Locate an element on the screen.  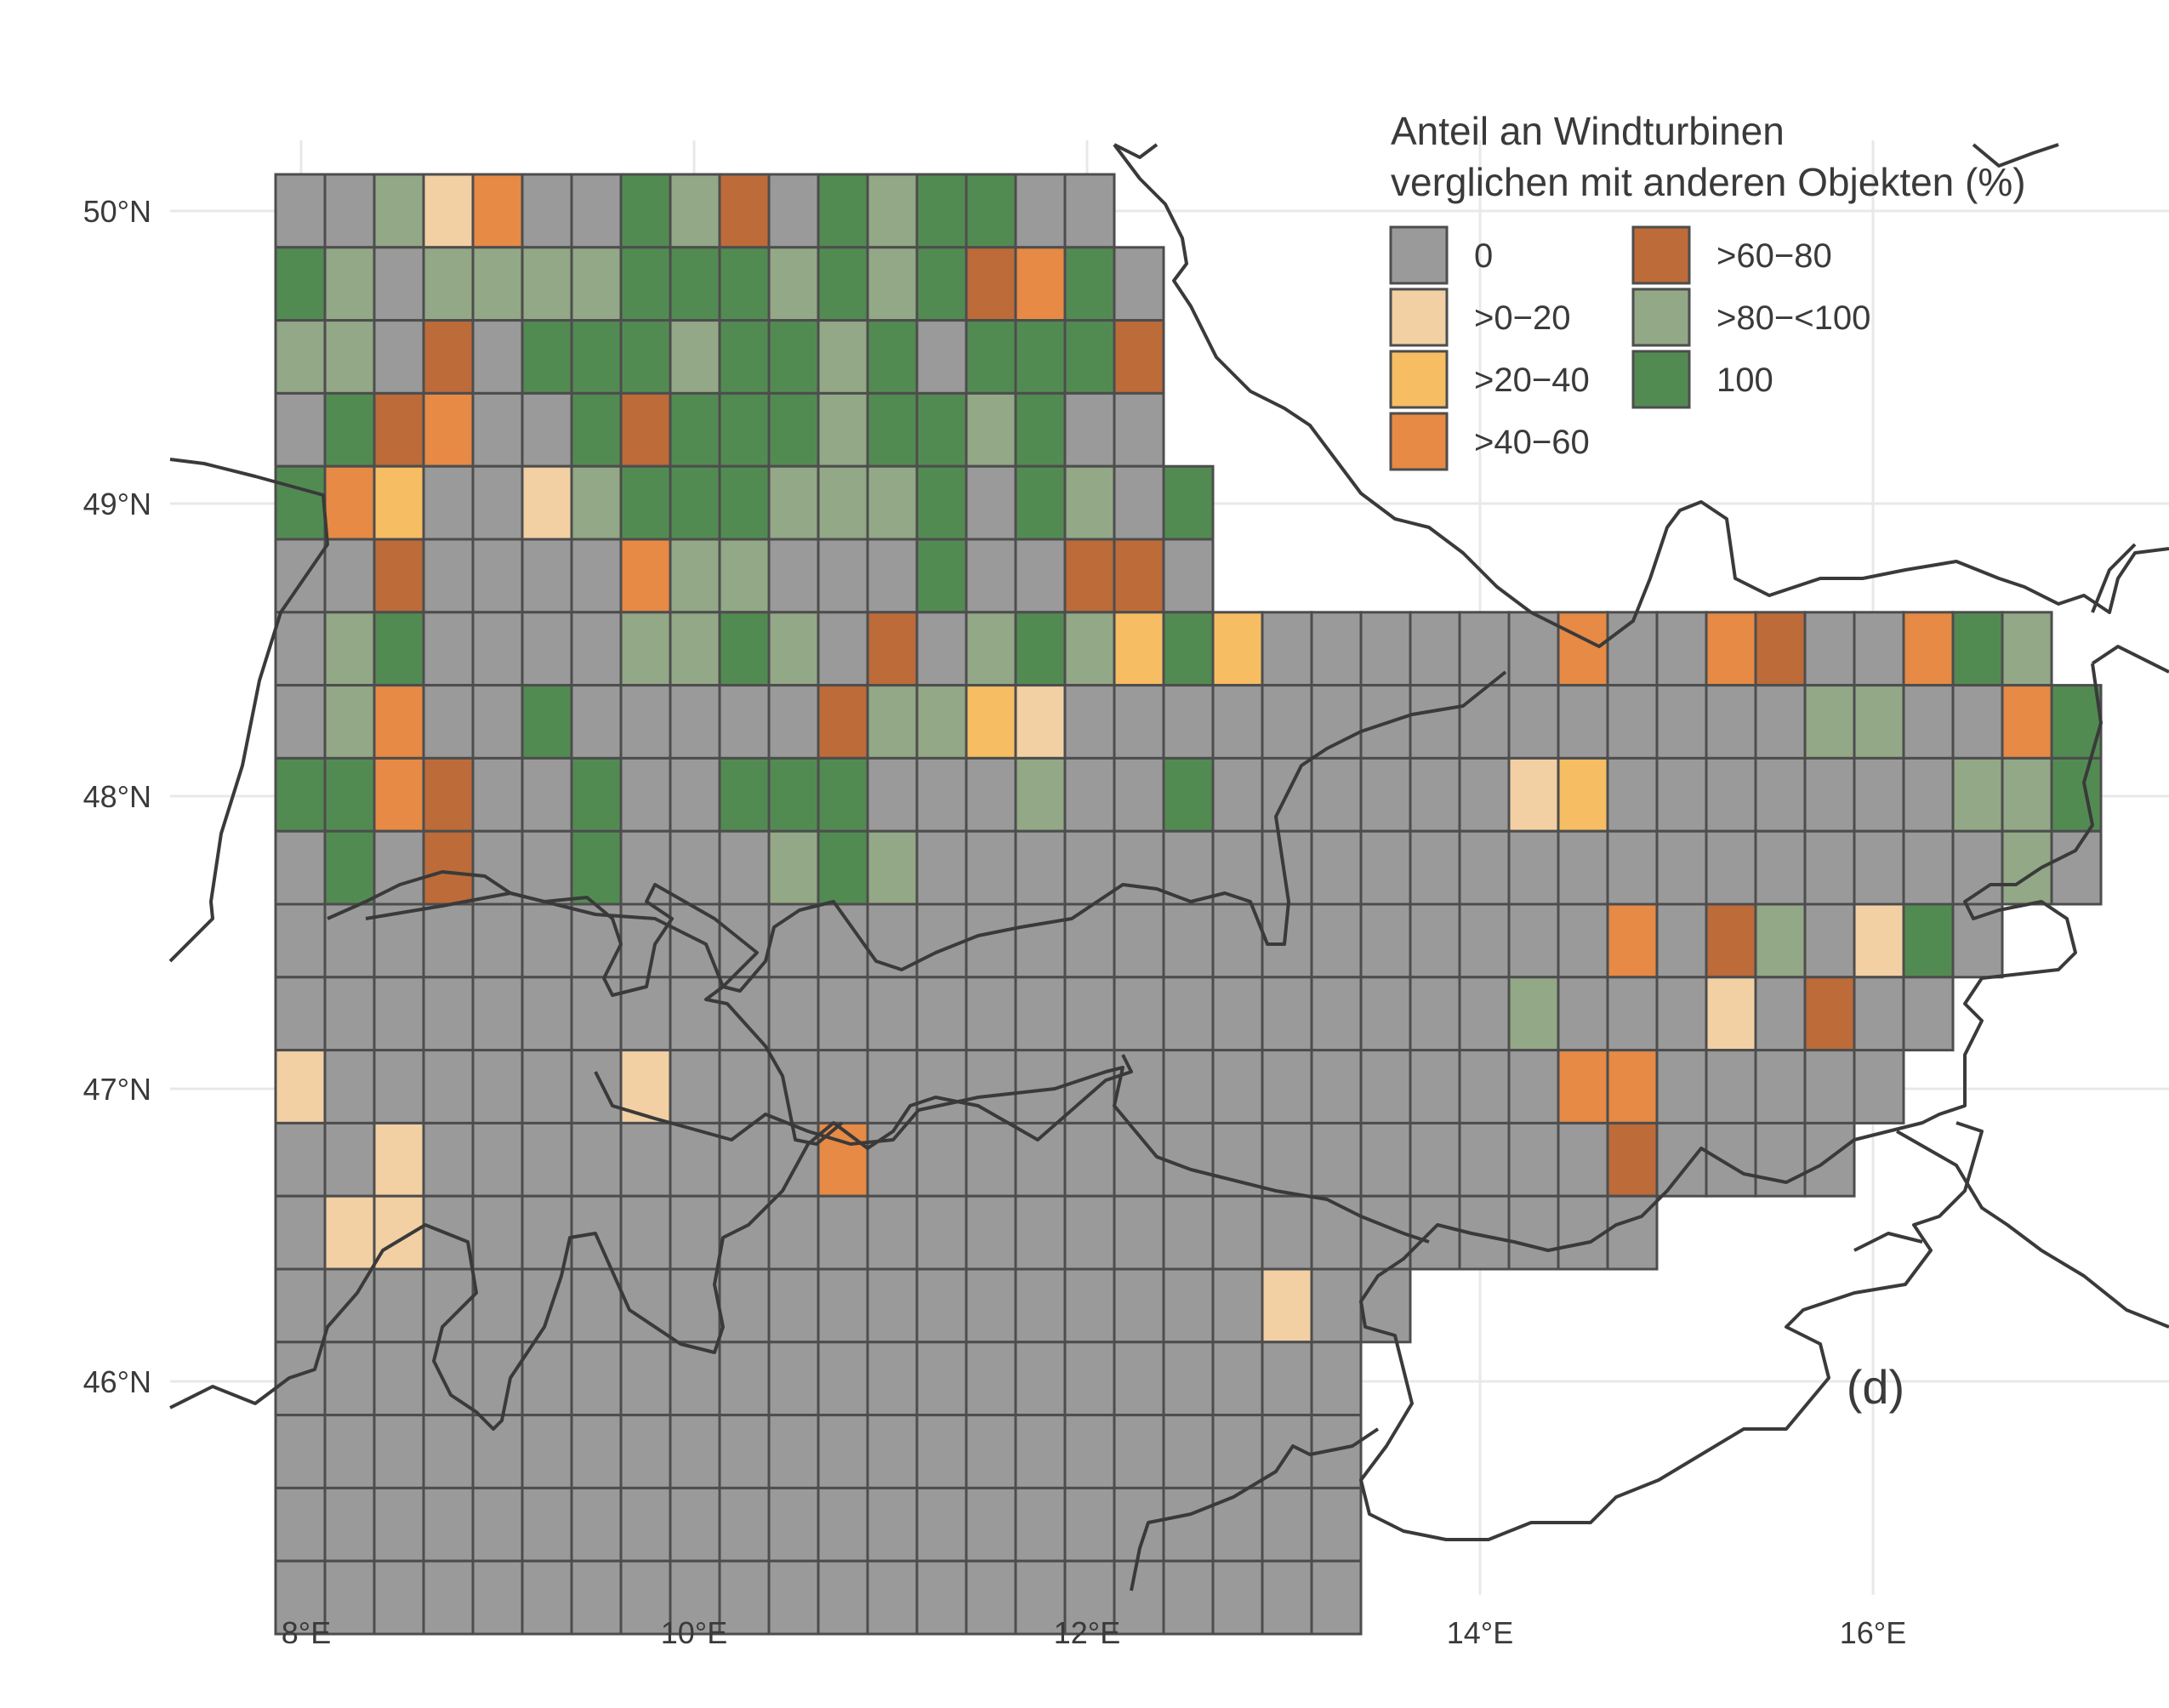
boundary-hungary is located at coordinates (2032, 1229).